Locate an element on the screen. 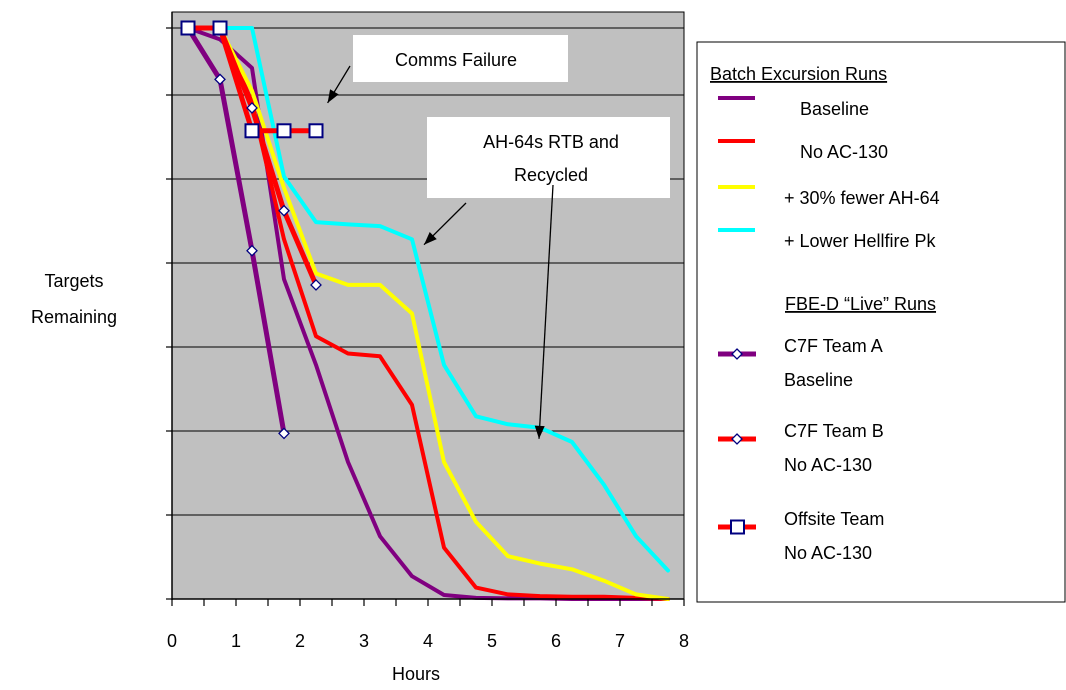  legend-label: Baseline is located at coordinates (834, 109).